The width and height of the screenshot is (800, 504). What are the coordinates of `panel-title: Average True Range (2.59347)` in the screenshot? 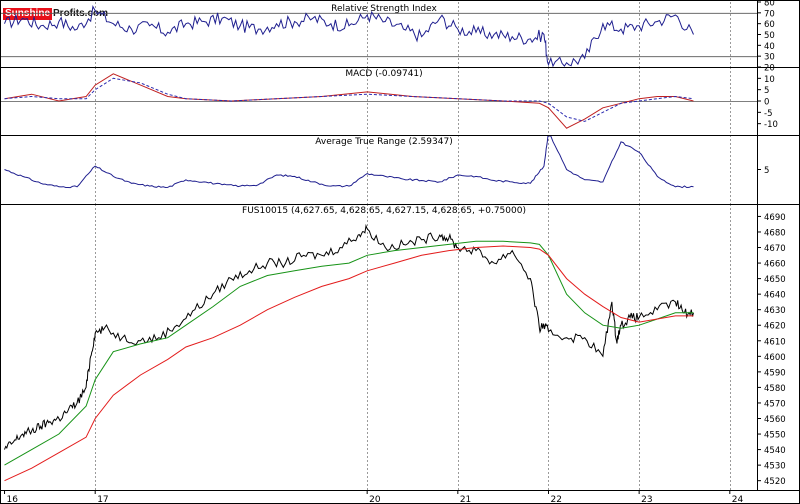 It's located at (383, 142).